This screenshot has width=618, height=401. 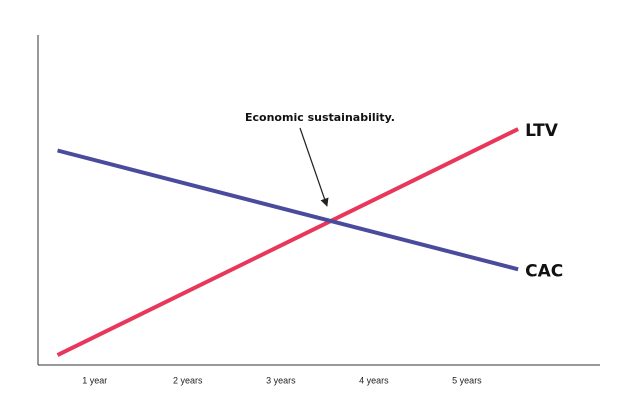 What do you see at coordinates (467, 380) in the screenshot?
I see `x-tick-label: 5 years` at bounding box center [467, 380].